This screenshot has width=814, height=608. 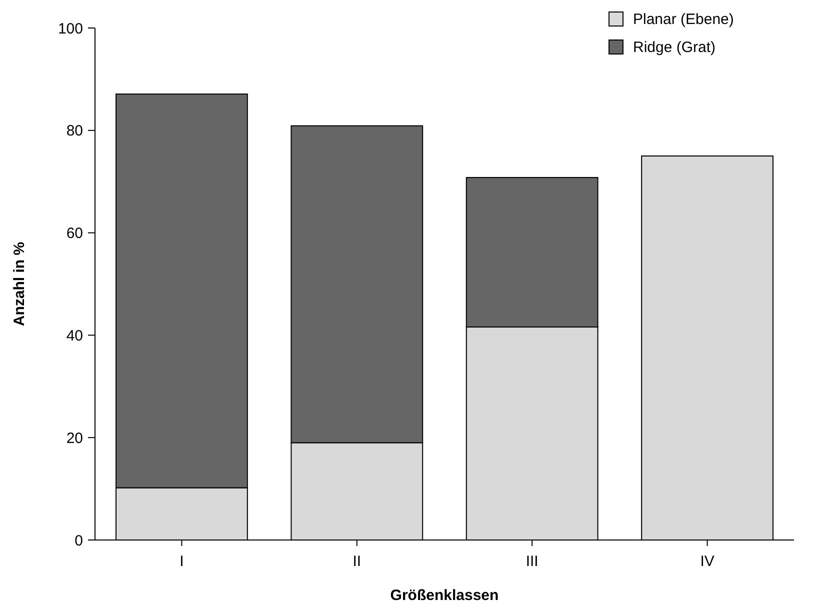 I want to click on x-tick-label: I, so click(x=182, y=561).